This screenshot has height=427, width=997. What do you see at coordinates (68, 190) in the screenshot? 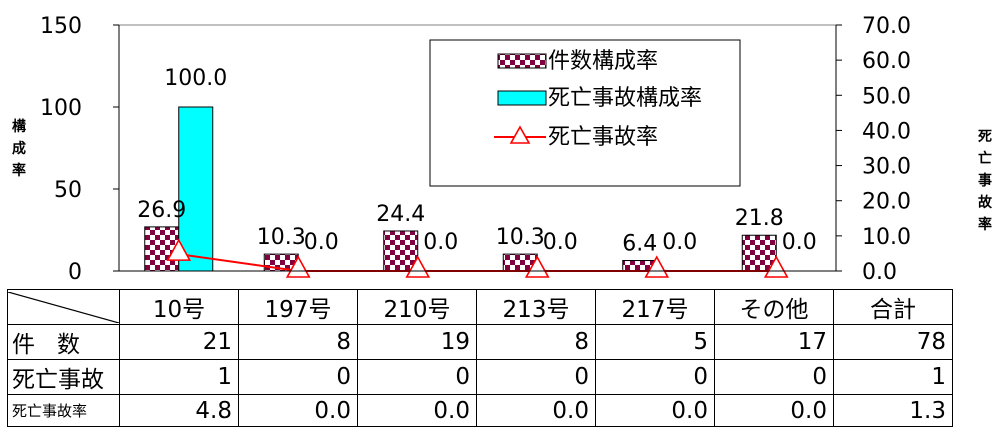
I see `y-tick-label: 50` at bounding box center [68, 190].